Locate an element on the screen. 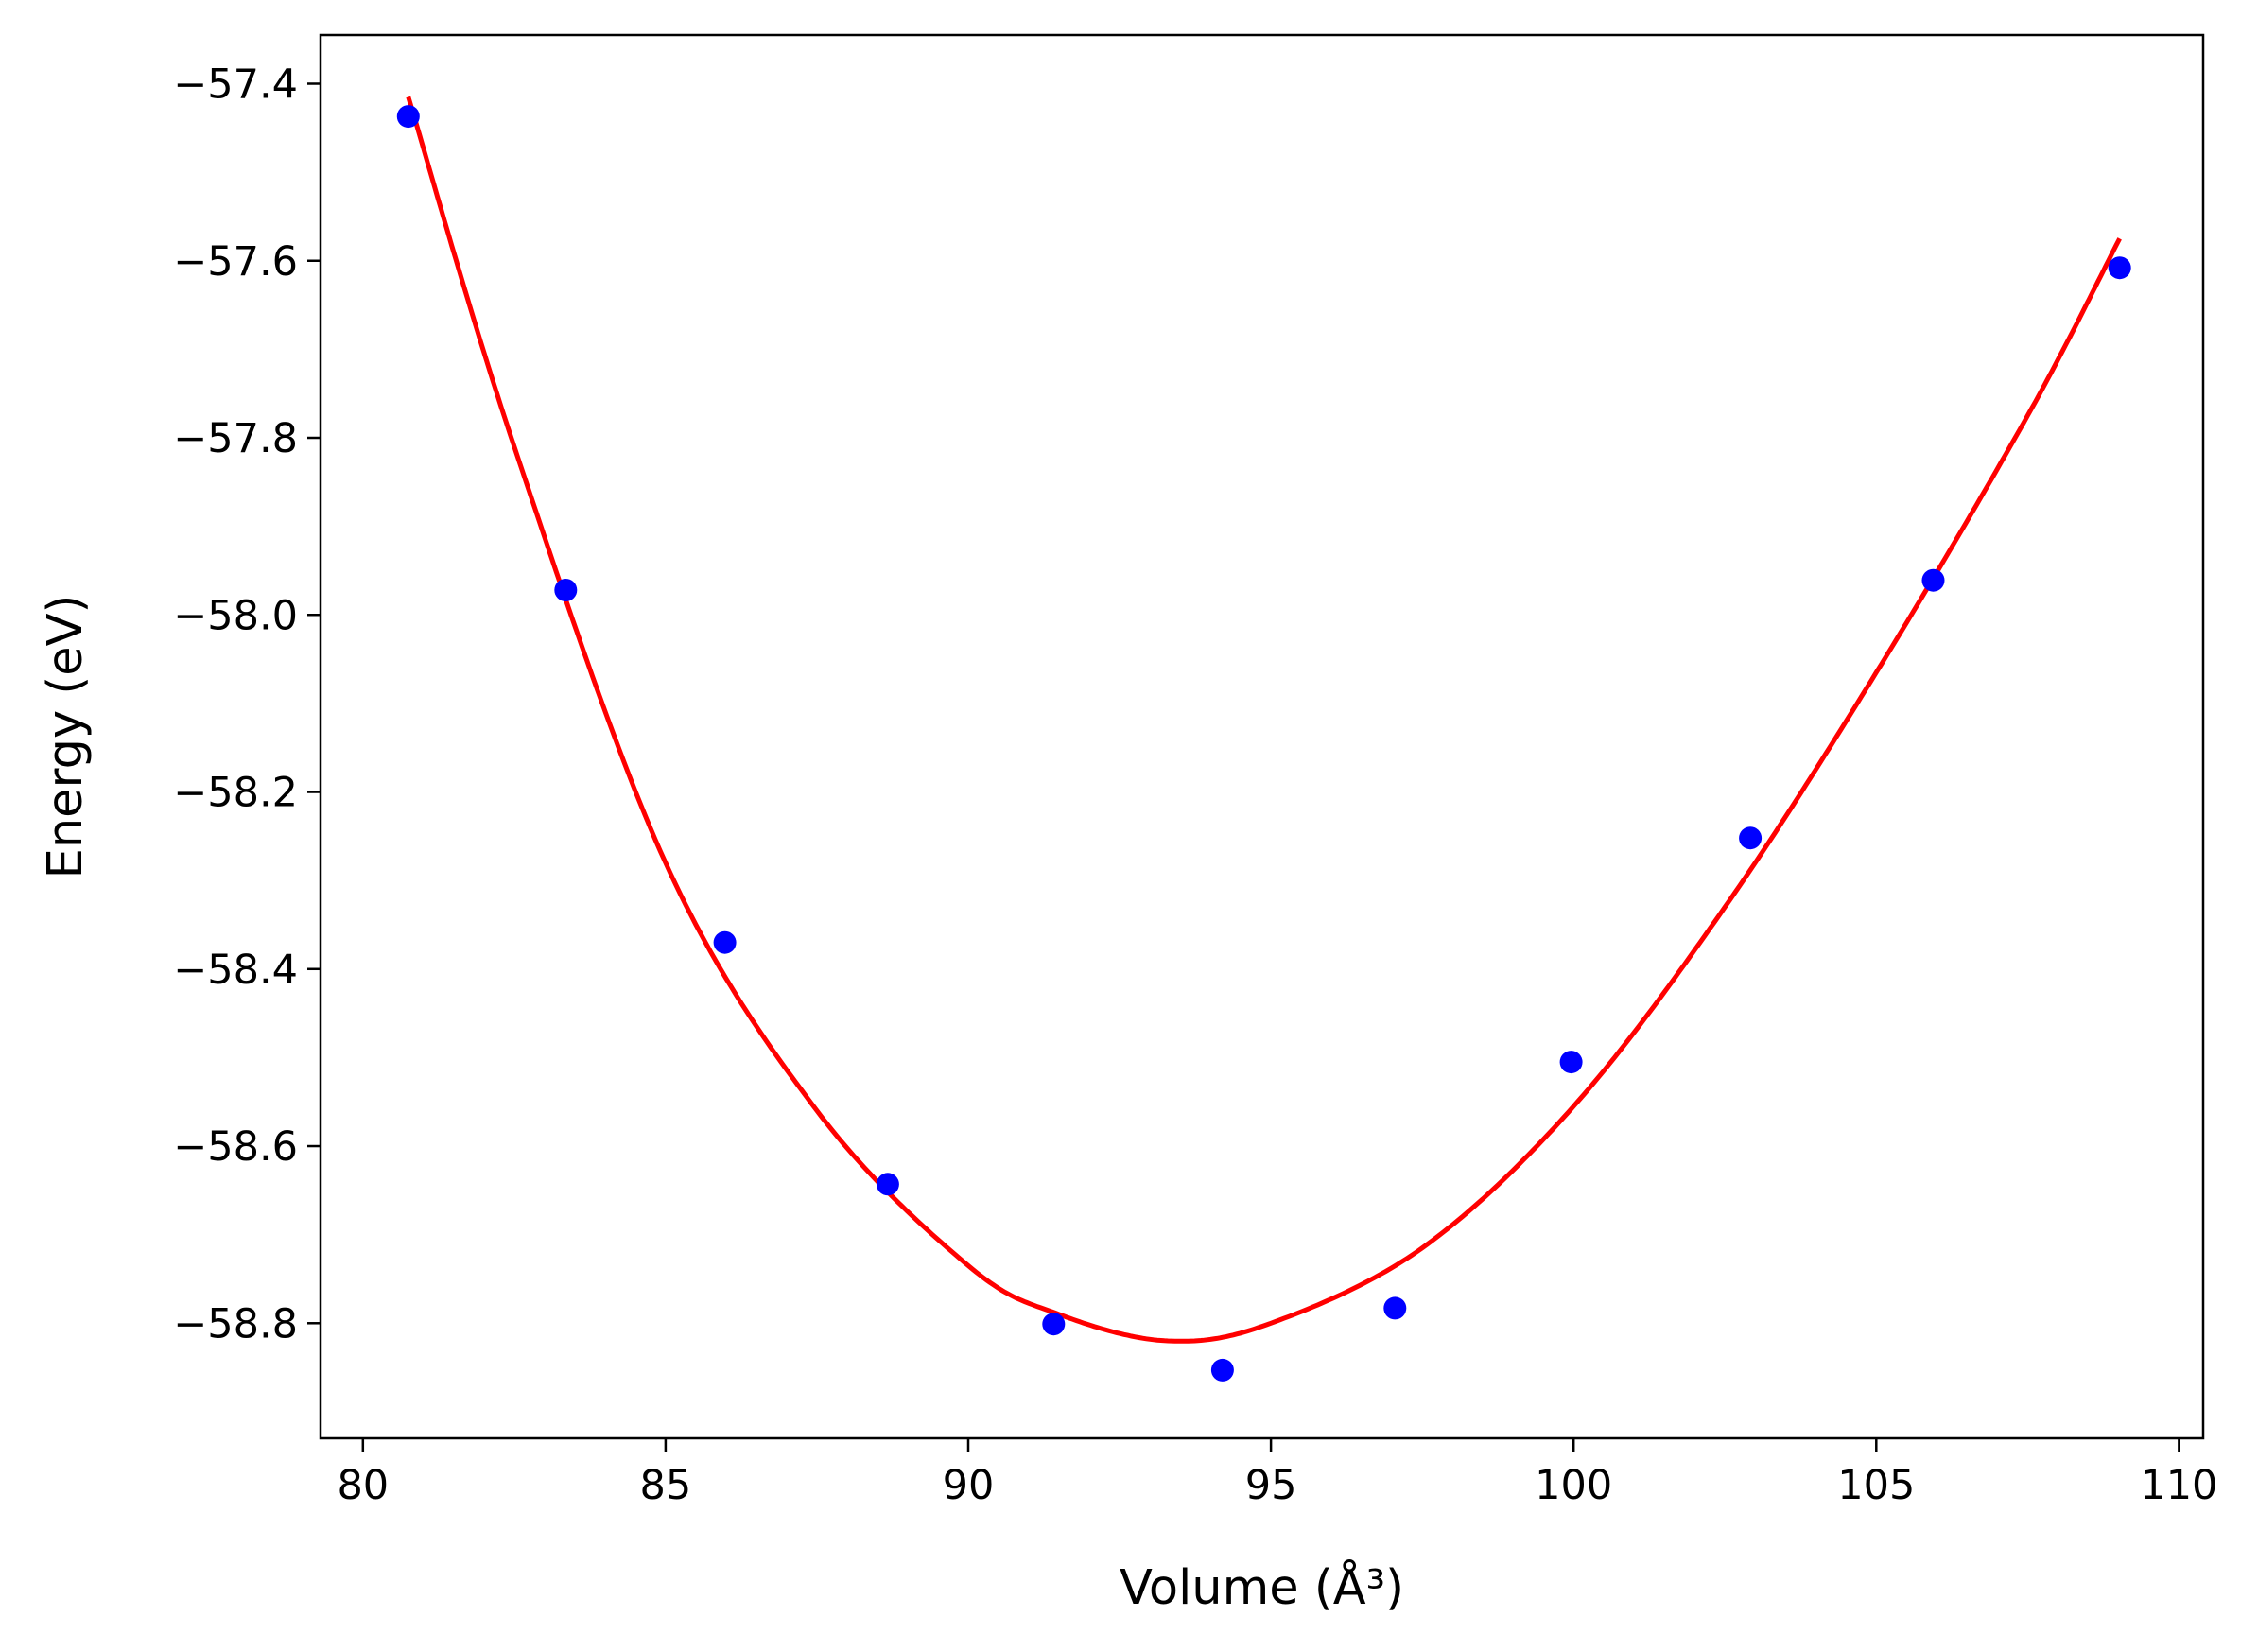 The width and height of the screenshot is (2258, 1652). y-tick-label: −58.2 is located at coordinates (235, 794).